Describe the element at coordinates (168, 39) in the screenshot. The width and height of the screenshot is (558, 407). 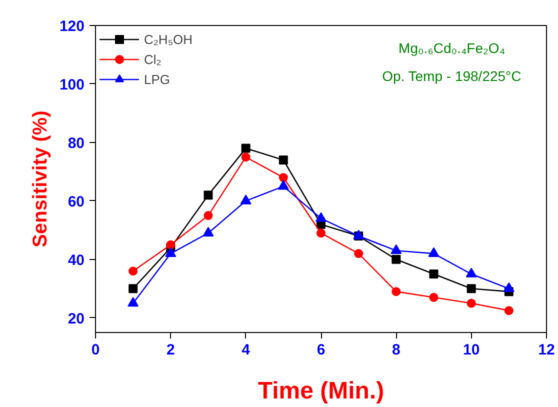
I see `legend-label: C₂H₅OH` at that location.